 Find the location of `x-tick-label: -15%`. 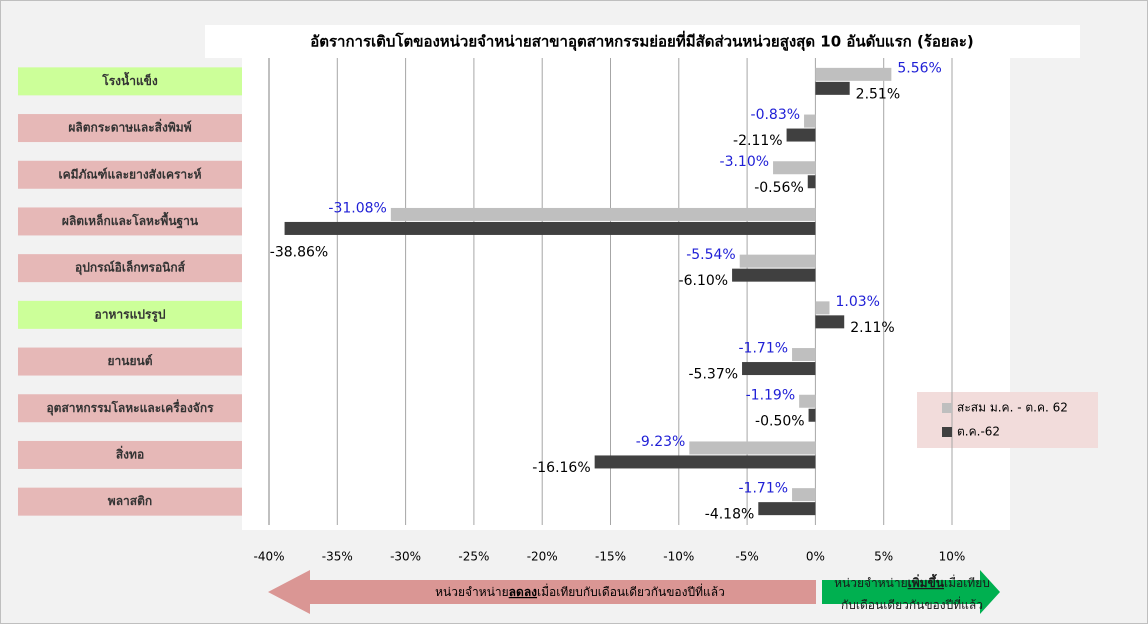

x-tick-label: -15% is located at coordinates (610, 557).